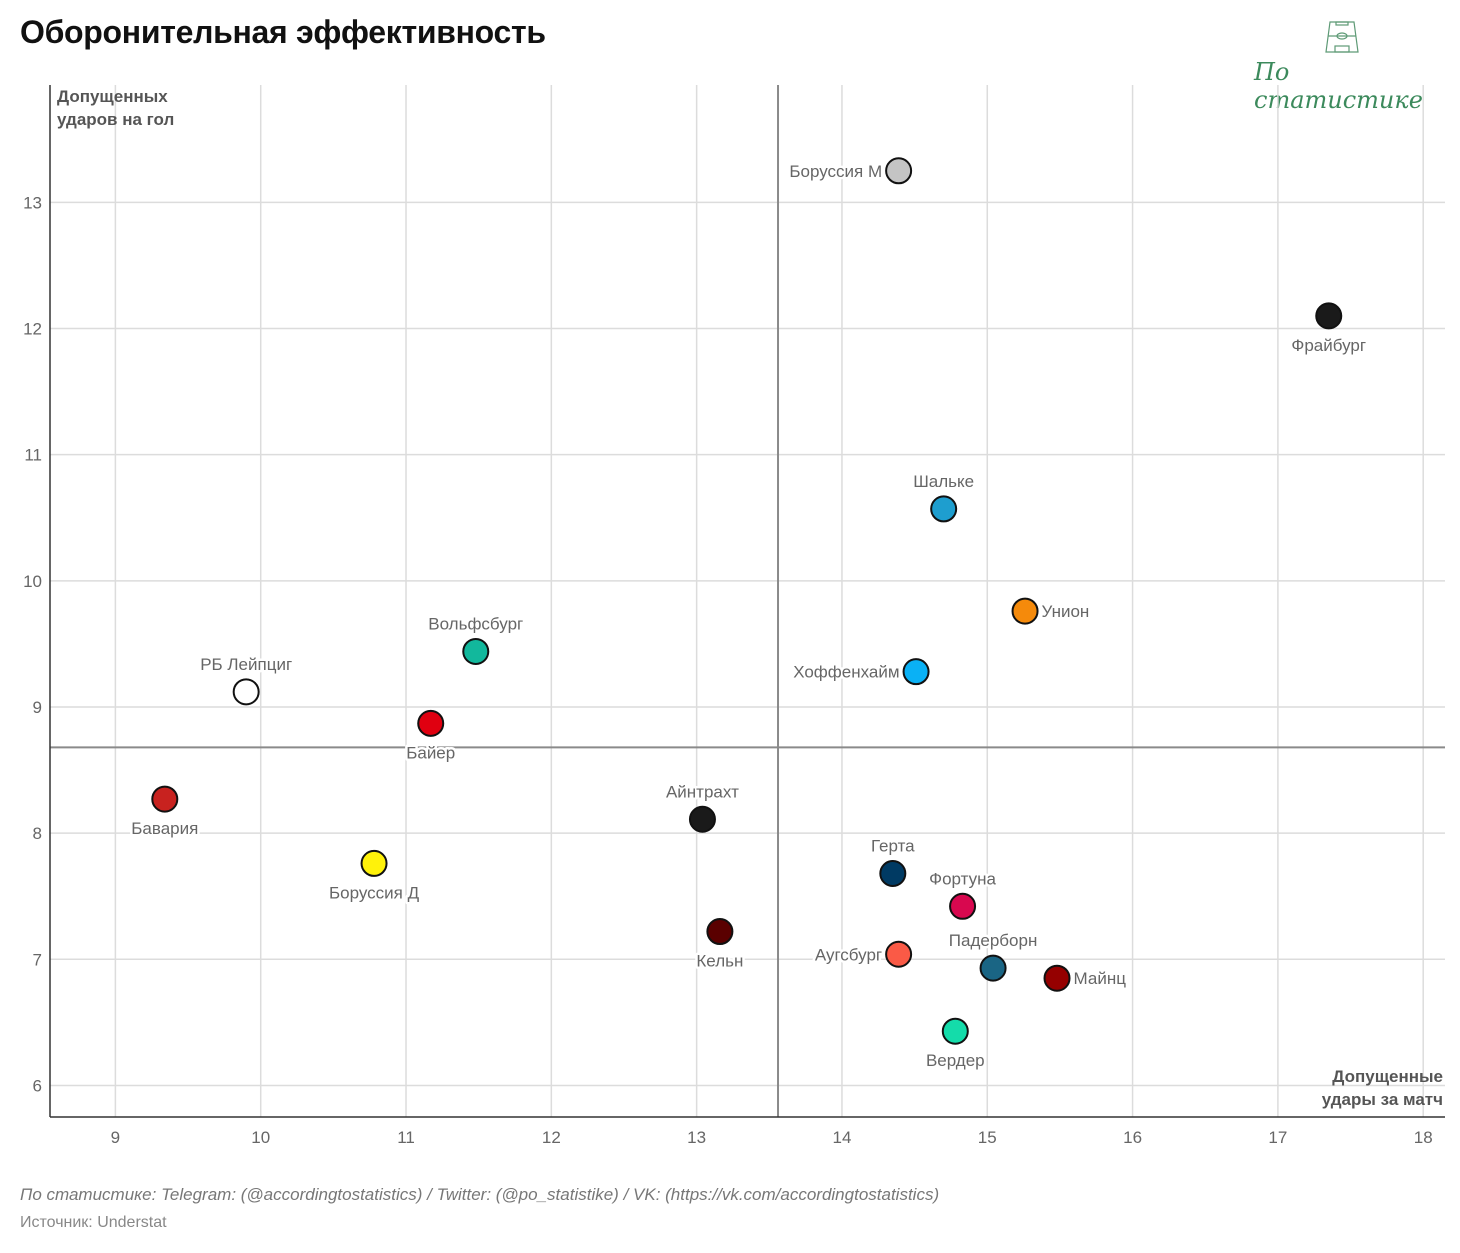 The height and width of the screenshot is (1253, 1460). I want to click on point-label-halo: РБ Лейпциг, so click(246, 664).